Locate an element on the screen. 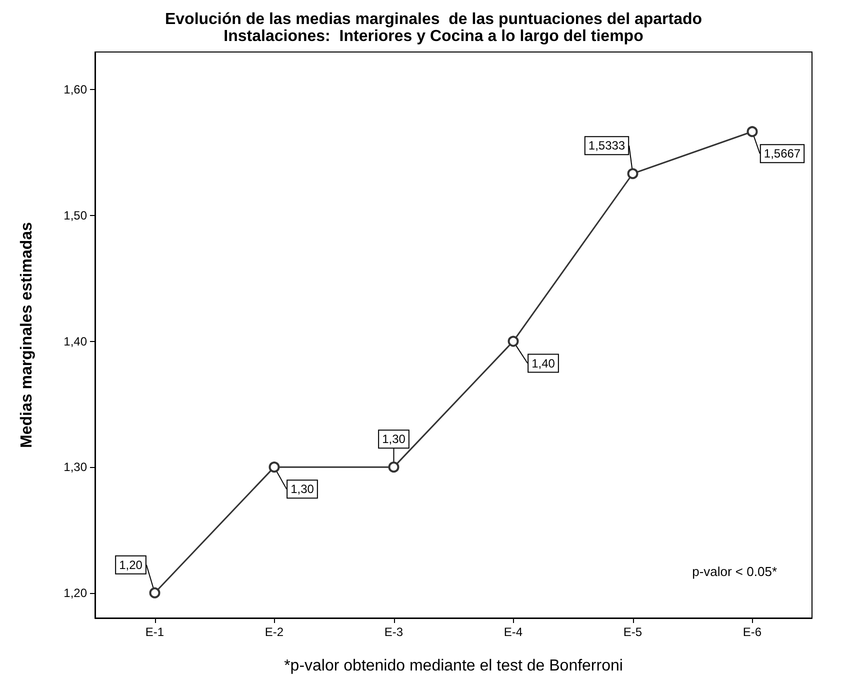  x-axis-title: *p-valor obtenido mediante el test de Bonferroni is located at coordinates (453, 666).